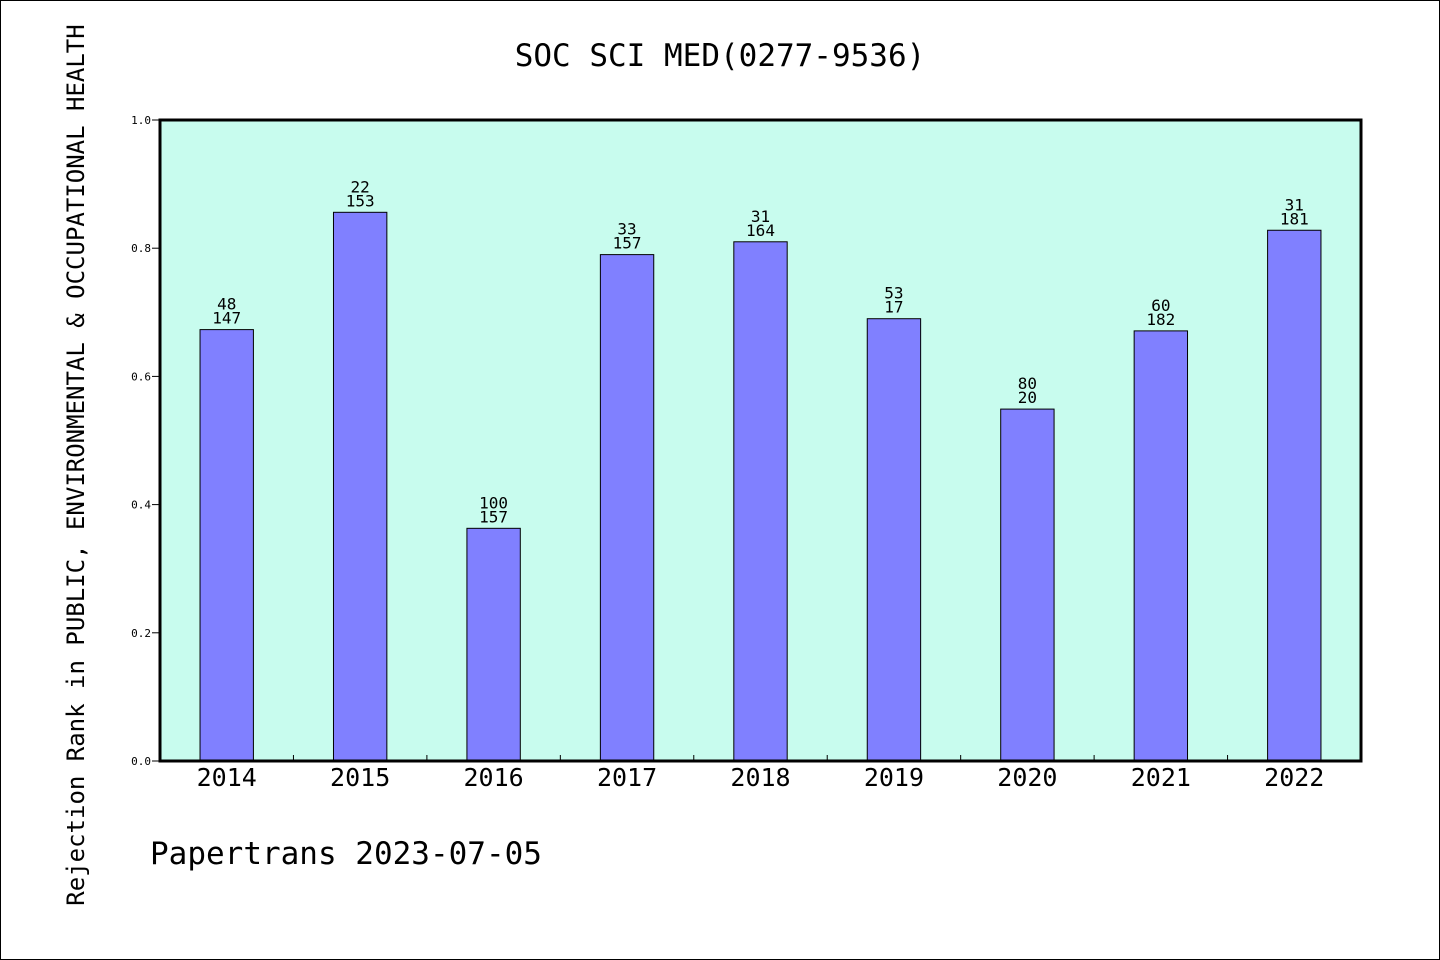  Describe the element at coordinates (360, 486) in the screenshot. I see `bar-2015` at that location.